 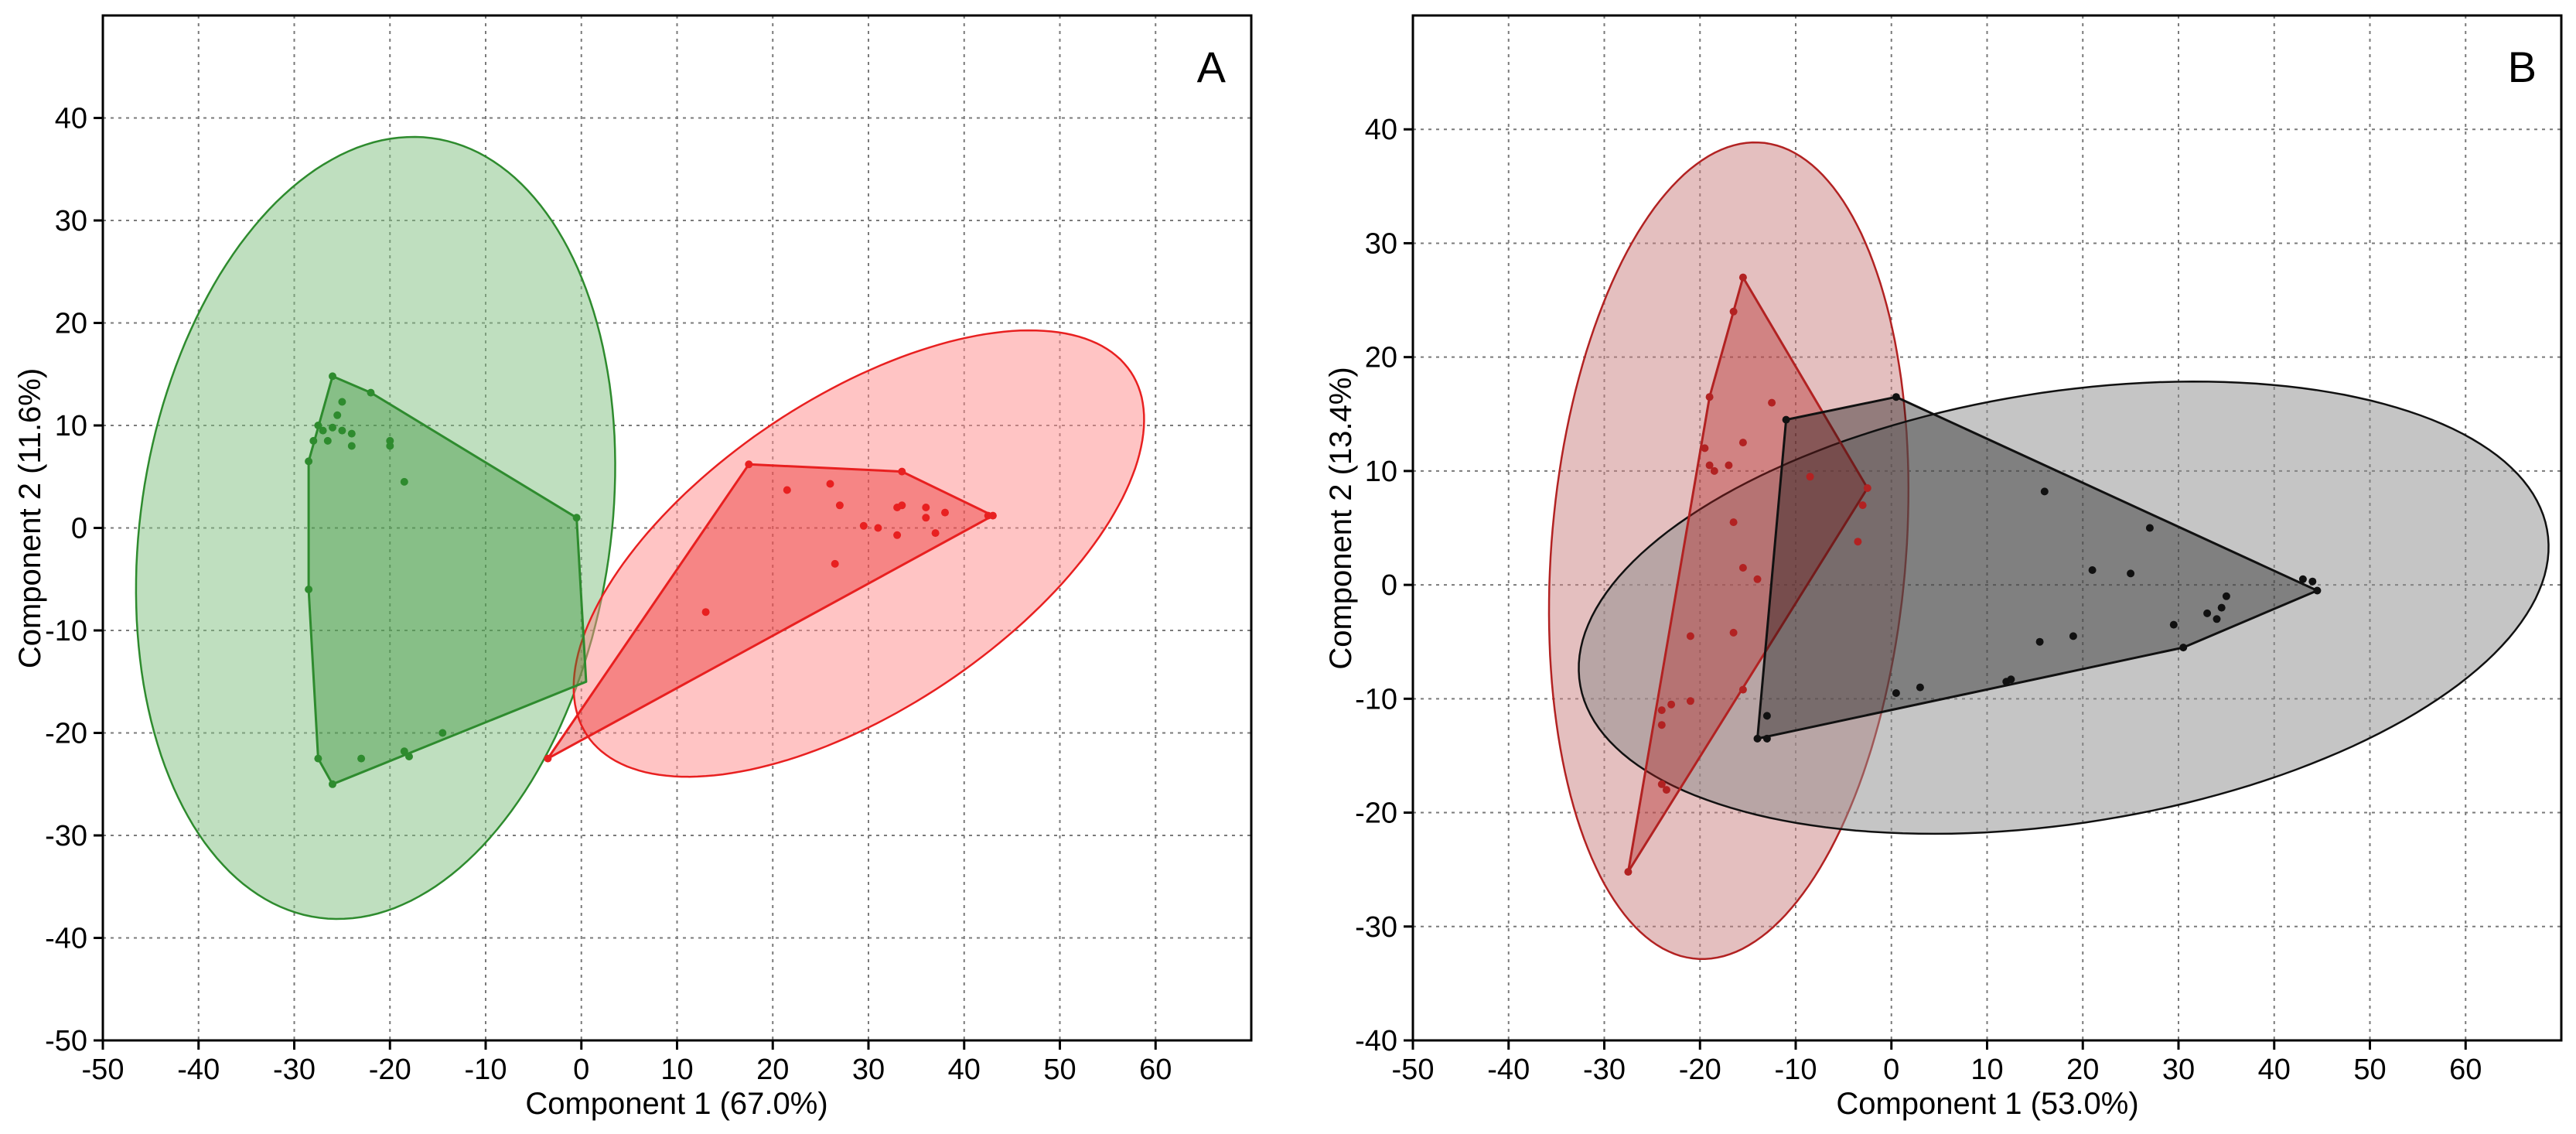 What do you see at coordinates (71, 221) in the screenshot?
I see `y-tick-label: 30` at bounding box center [71, 221].